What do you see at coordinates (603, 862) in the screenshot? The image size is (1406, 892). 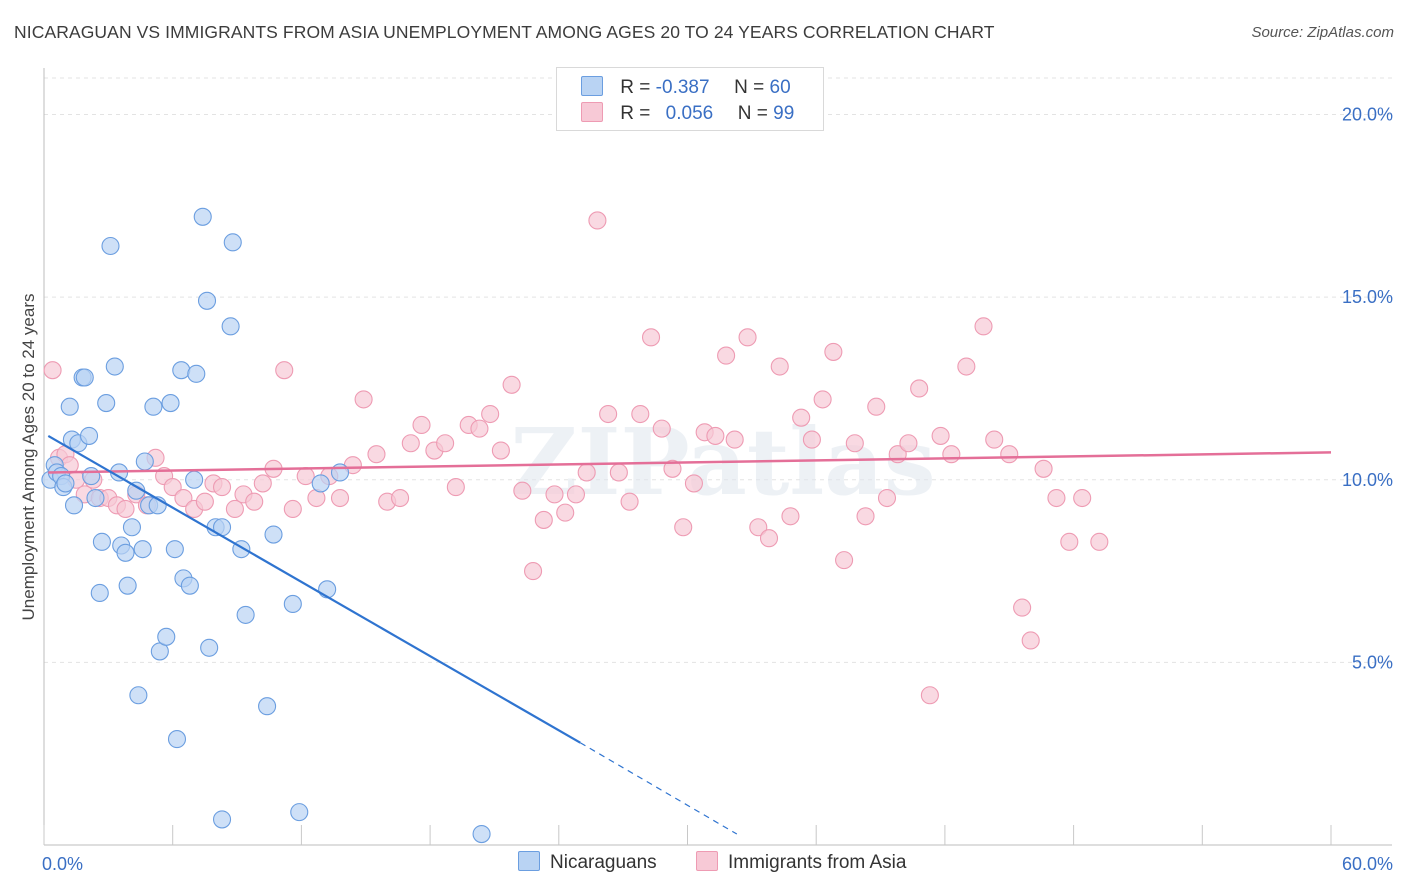 I see `legend-label: Nicaraguans` at bounding box center [603, 862].